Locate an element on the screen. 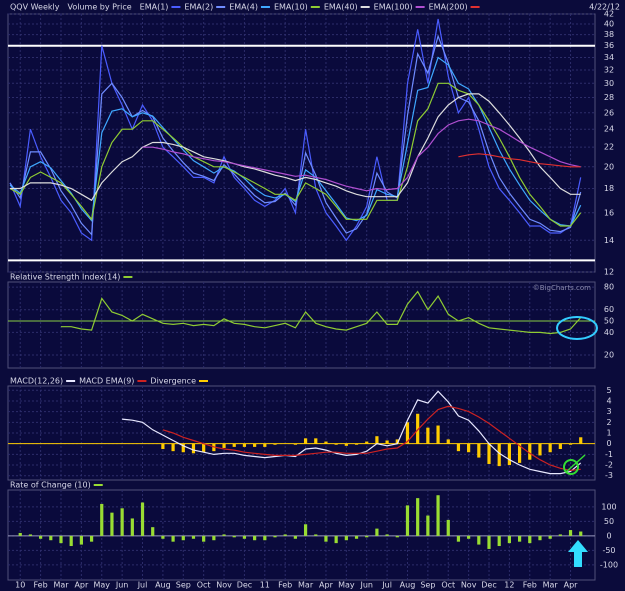  y-tick-label: 1 is located at coordinates (608, 433).